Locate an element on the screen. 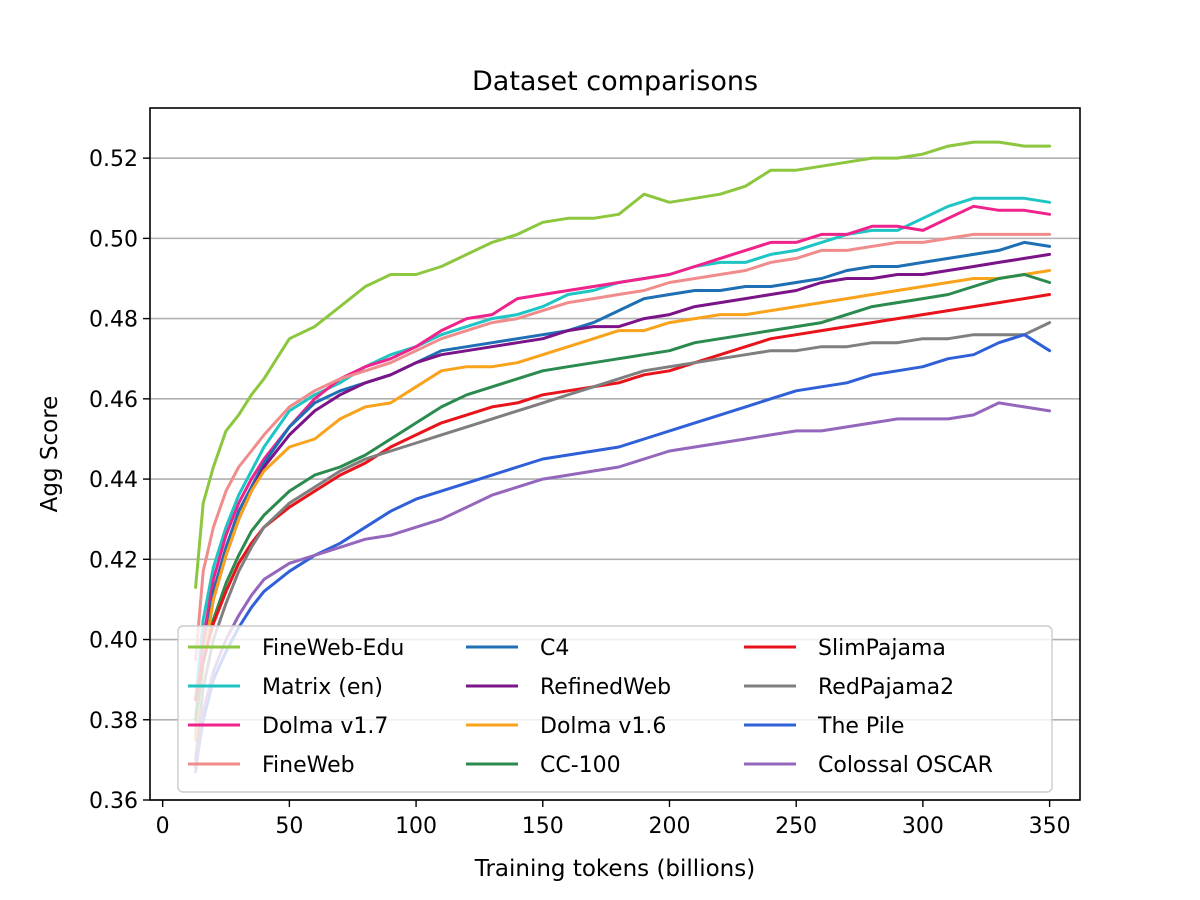  x-tick-label: 100 is located at coordinates (416, 826).